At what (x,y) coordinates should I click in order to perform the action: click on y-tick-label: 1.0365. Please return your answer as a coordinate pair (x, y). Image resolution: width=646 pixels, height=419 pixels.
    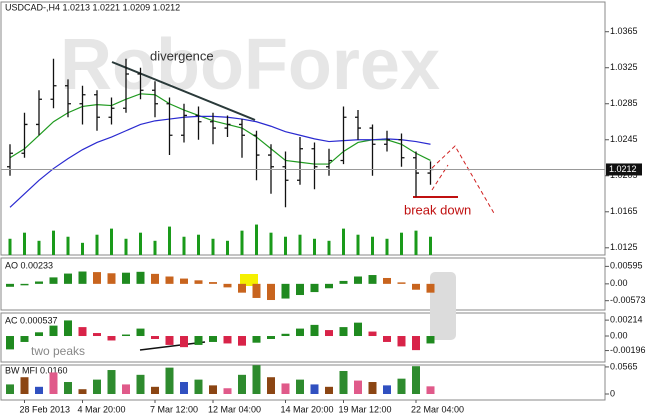
    Looking at the image, I should click on (624, 31).